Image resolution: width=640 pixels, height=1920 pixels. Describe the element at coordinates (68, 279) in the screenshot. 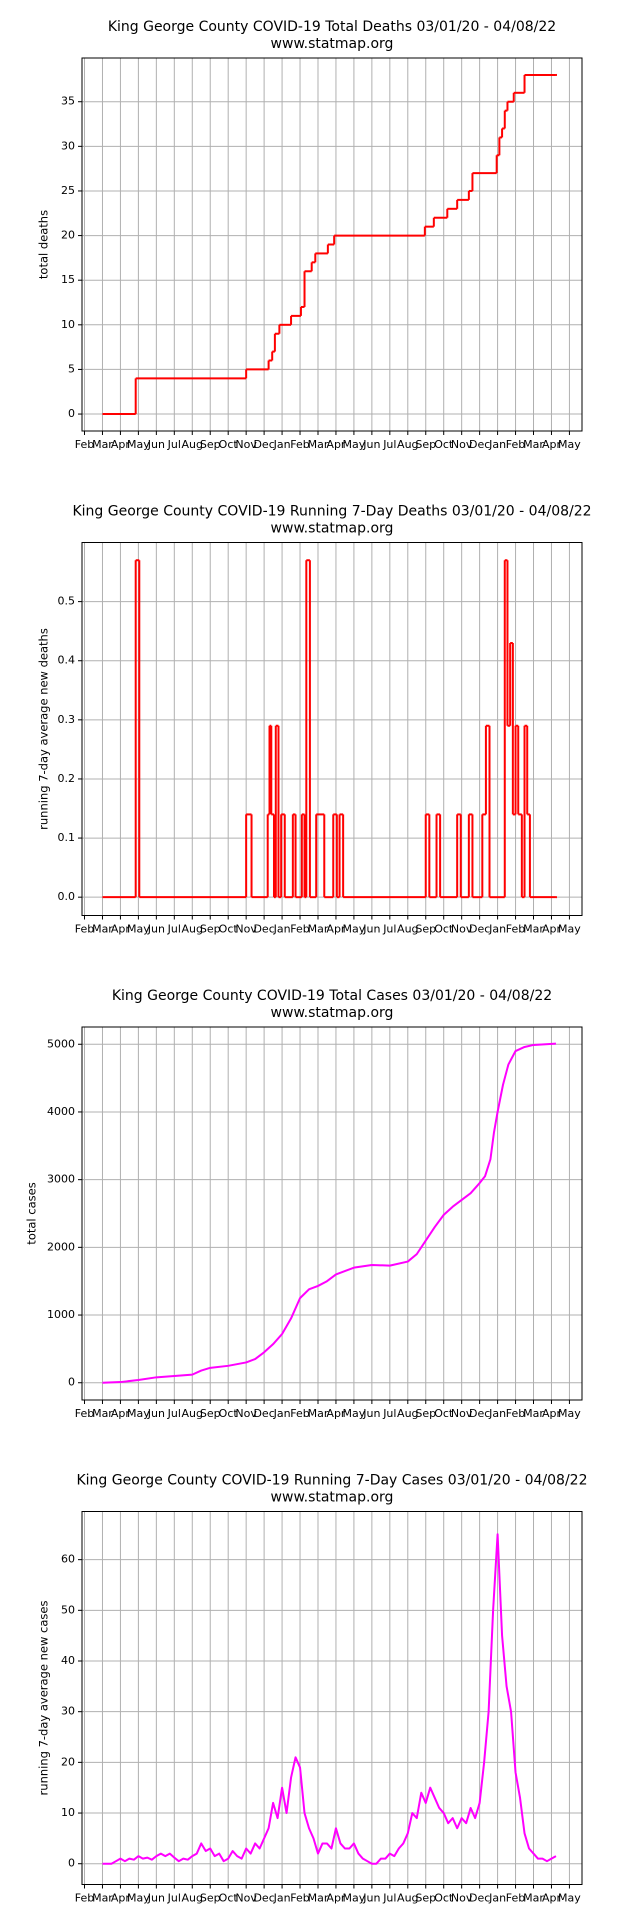

I see `y-tick-label: 15` at that location.